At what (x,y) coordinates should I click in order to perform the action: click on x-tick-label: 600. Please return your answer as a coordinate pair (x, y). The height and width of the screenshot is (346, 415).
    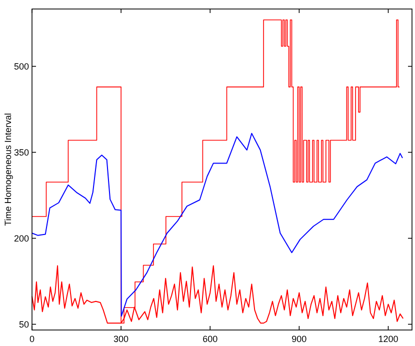
    Looking at the image, I should click on (210, 339).